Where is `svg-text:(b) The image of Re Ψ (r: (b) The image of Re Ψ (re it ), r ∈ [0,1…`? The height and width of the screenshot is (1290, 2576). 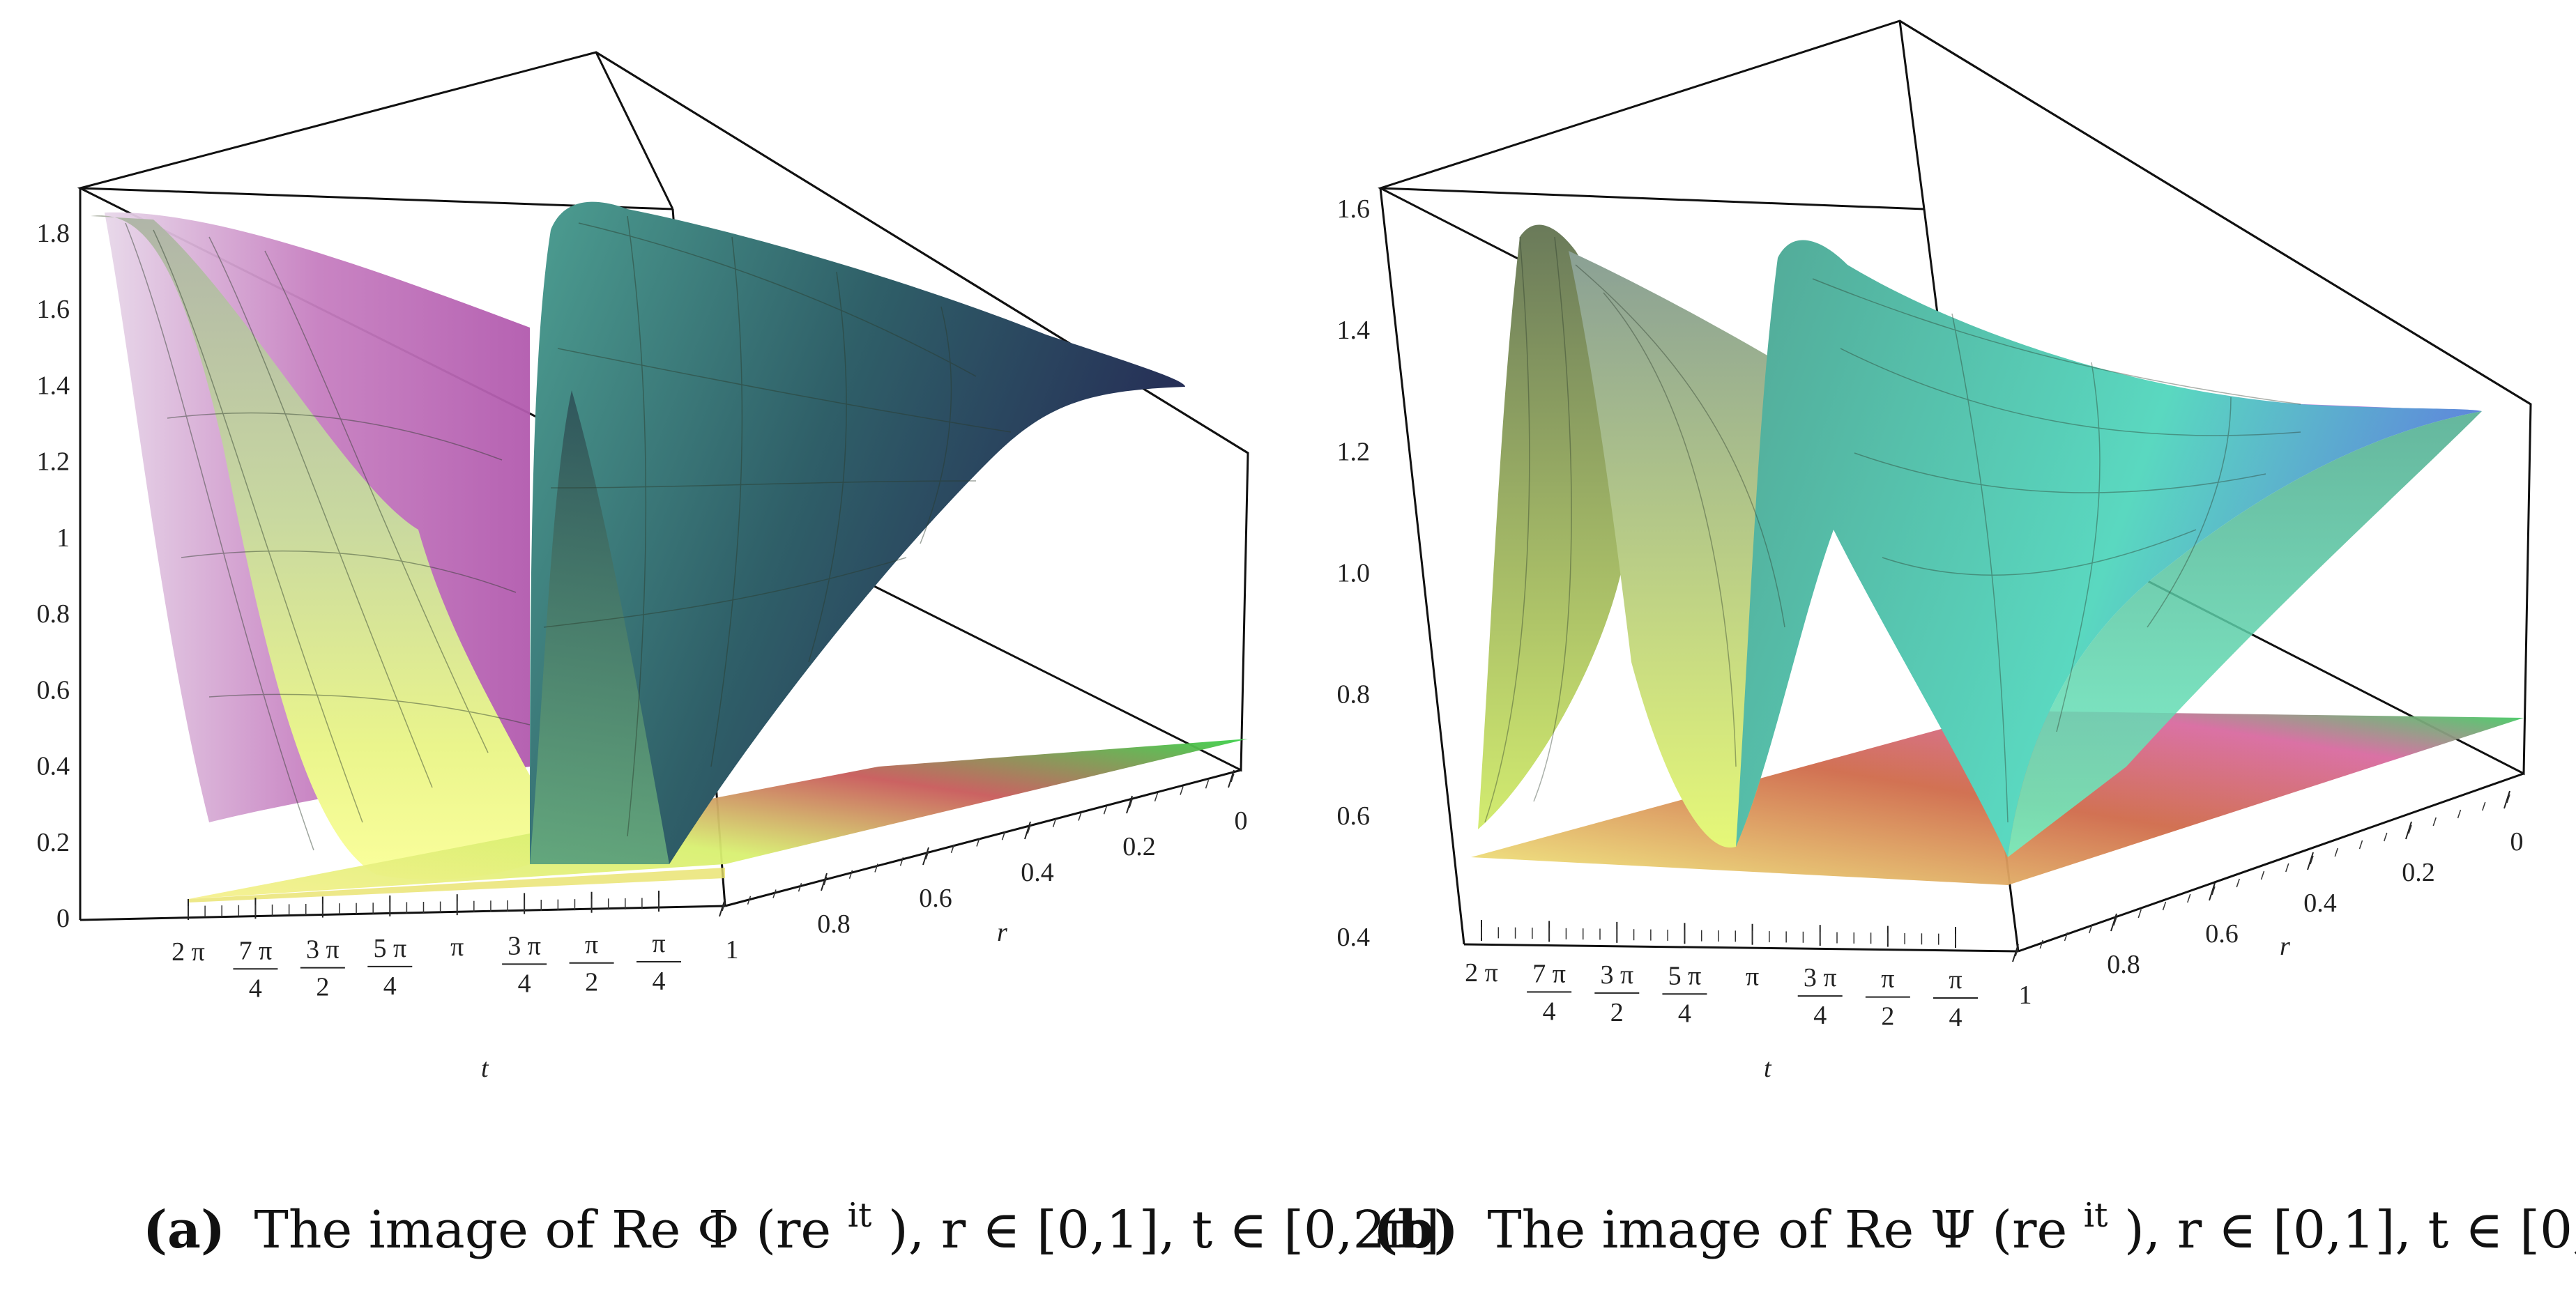 svg-text:(b) The image of Re Ψ (r: (b) The image of Re Ψ (re it ), r ∈ [0,1… is located at coordinates (1974, 1219).